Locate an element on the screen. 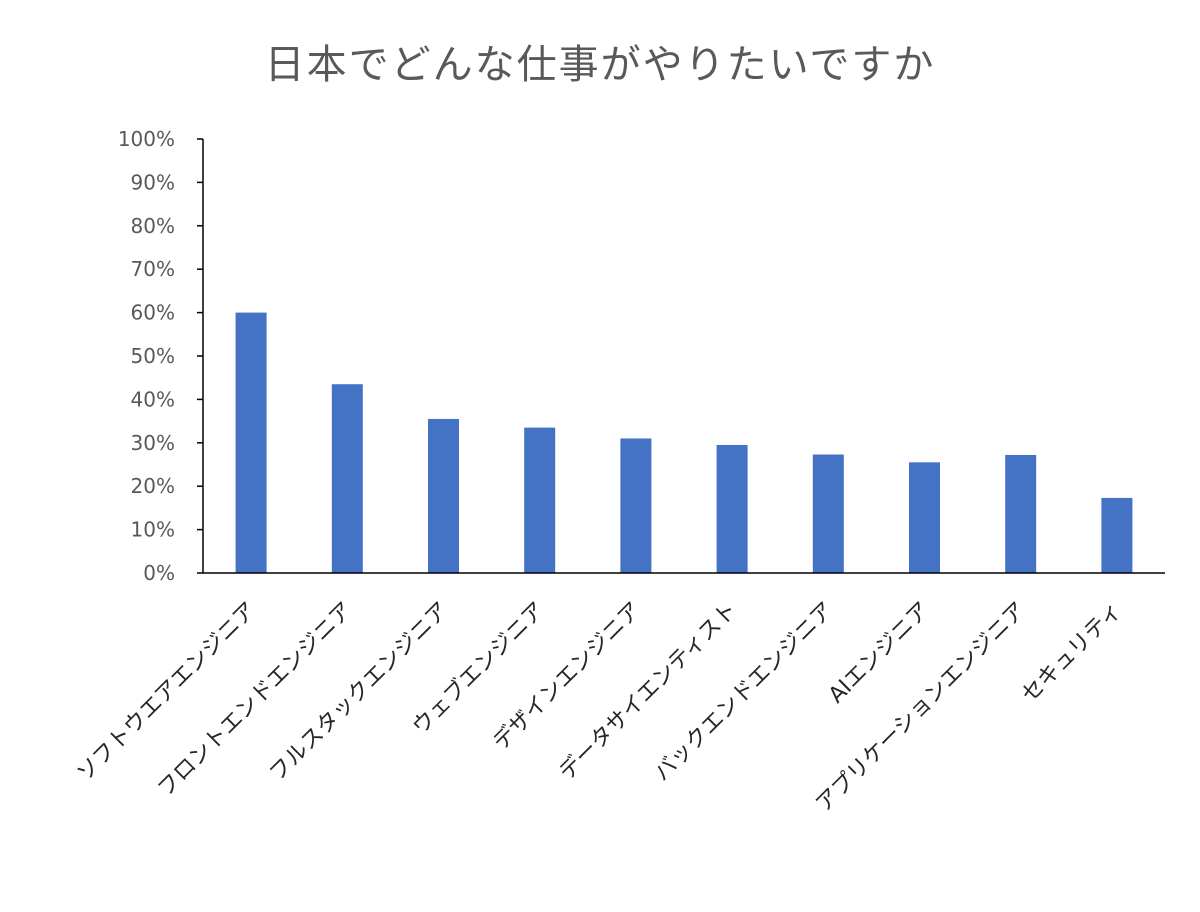 This screenshot has height=912, width=1200. y-axis-ticks: 0% 10% 20% 30% 40% 50% 60% 70% 80% 90% 100% is located at coordinates (160, 356).